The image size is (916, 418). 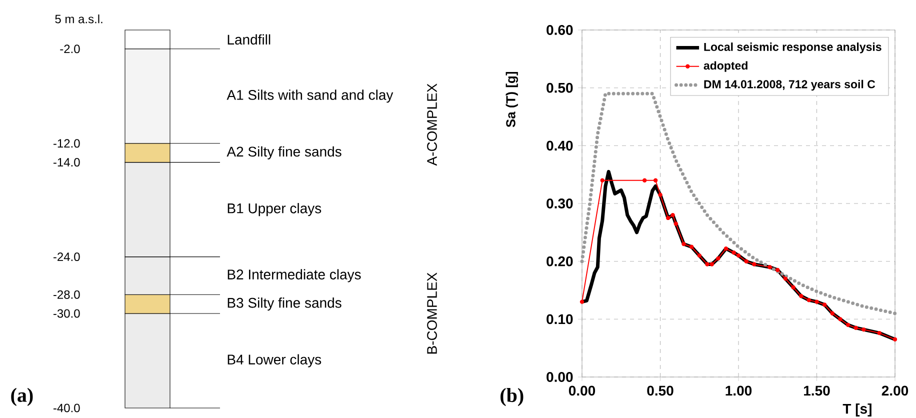 I want to click on legend-label: DM 14.01.2008, 712 years soil C, so click(x=790, y=85).